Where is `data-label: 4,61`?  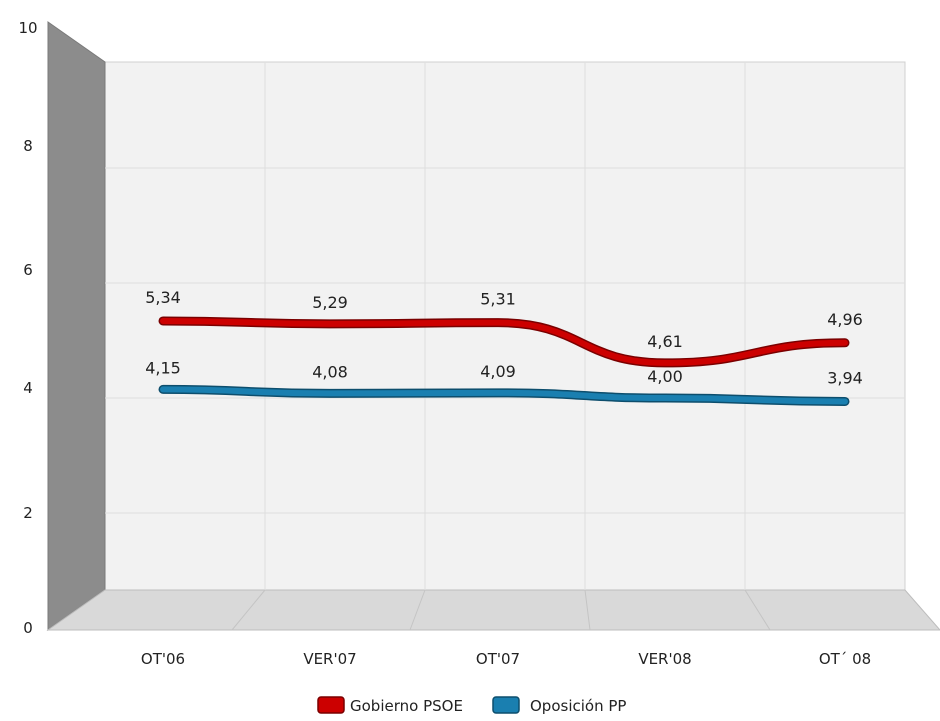
data-label: 4,61 is located at coordinates (665, 341).